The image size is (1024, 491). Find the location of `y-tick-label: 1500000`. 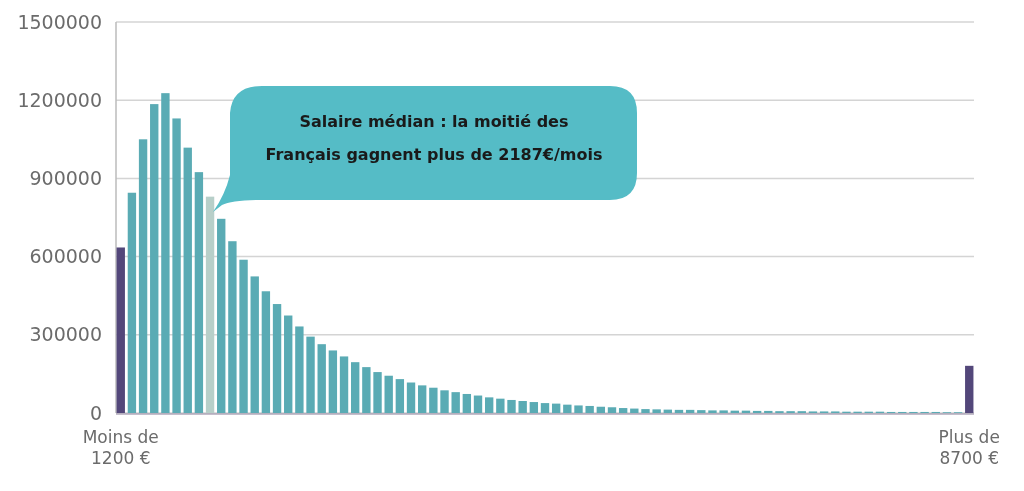

y-tick-label: 1500000 is located at coordinates (59, 21).